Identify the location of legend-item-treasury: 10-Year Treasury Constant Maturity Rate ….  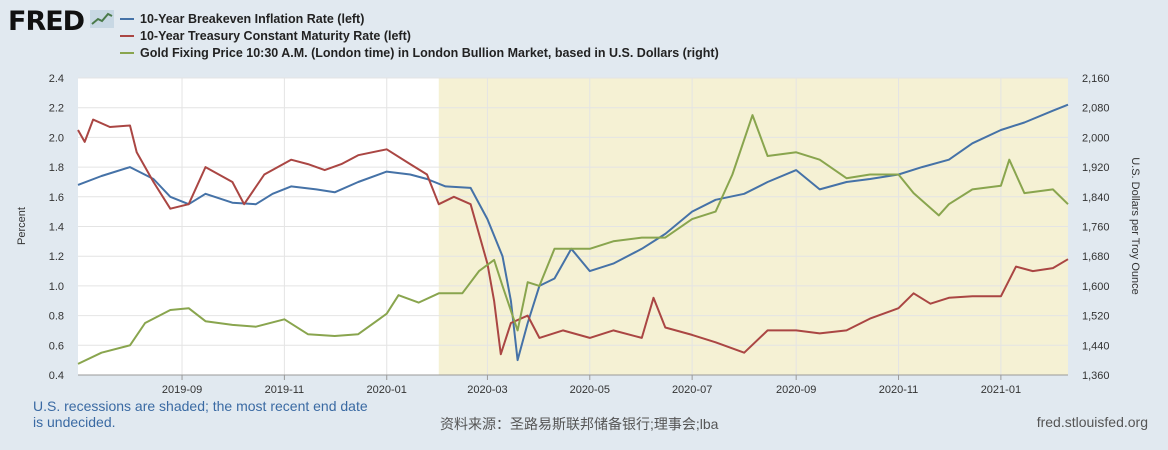
(419, 35).